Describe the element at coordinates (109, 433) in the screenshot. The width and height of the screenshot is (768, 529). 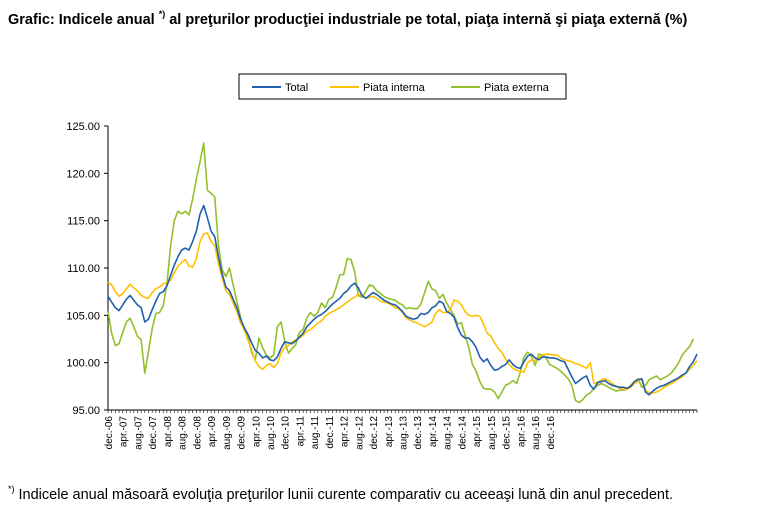
I see `x-tick-label: dec.-06` at that location.